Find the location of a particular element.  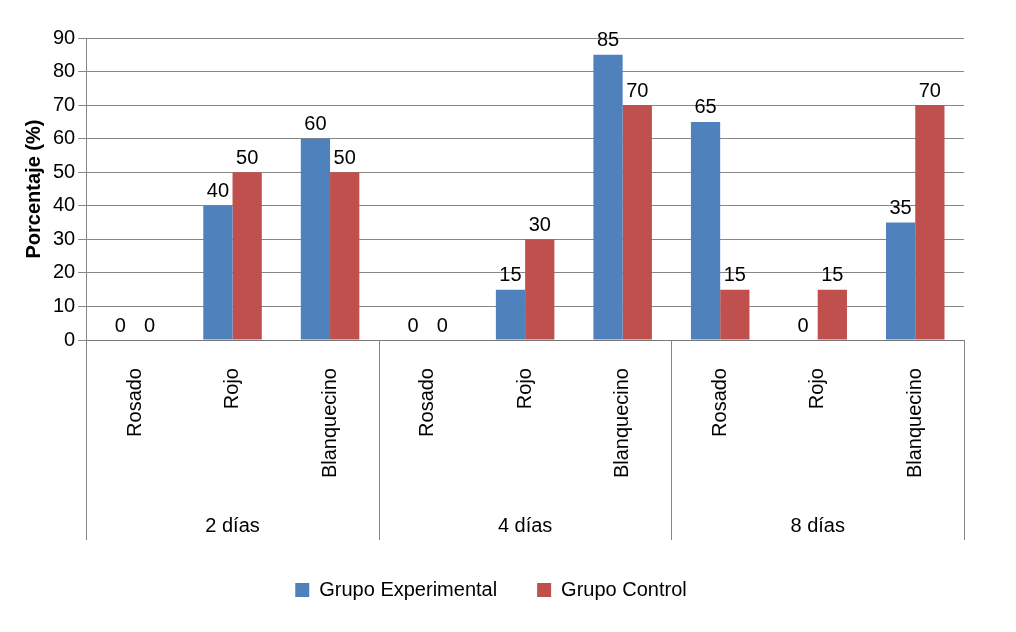

y-tick-label: 20 is located at coordinates (64, 271).